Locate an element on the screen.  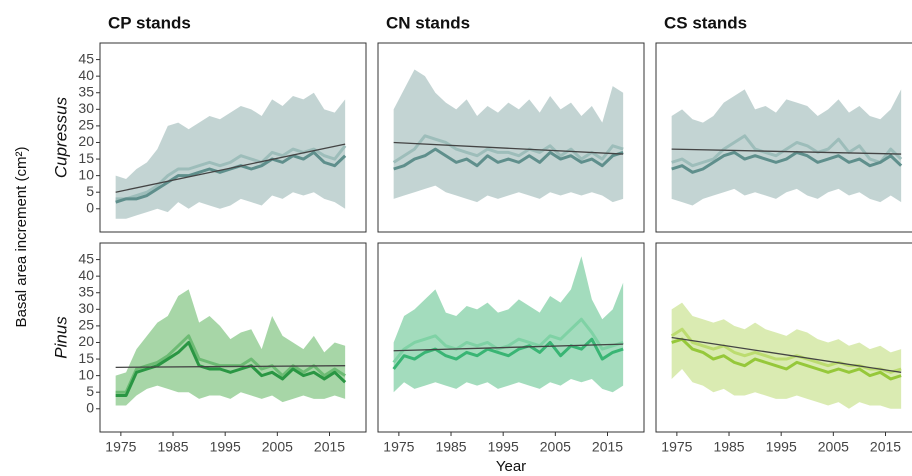
panel-title: CS stands is located at coordinates (705, 22).